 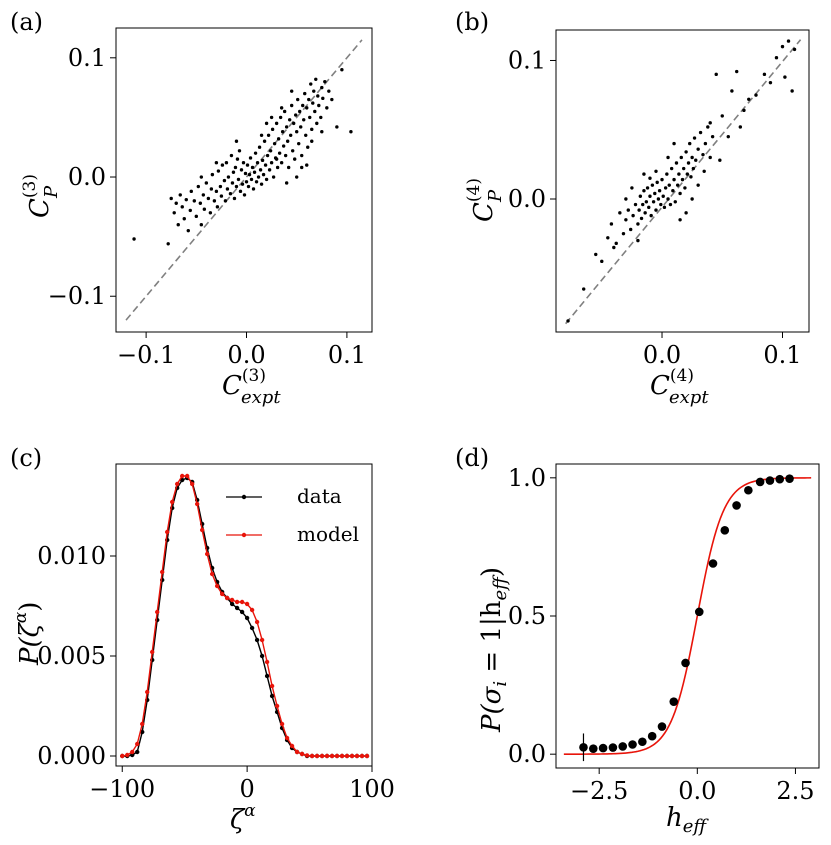 I want to click on panel-d-xlabel: heff, so click(x=687, y=820).